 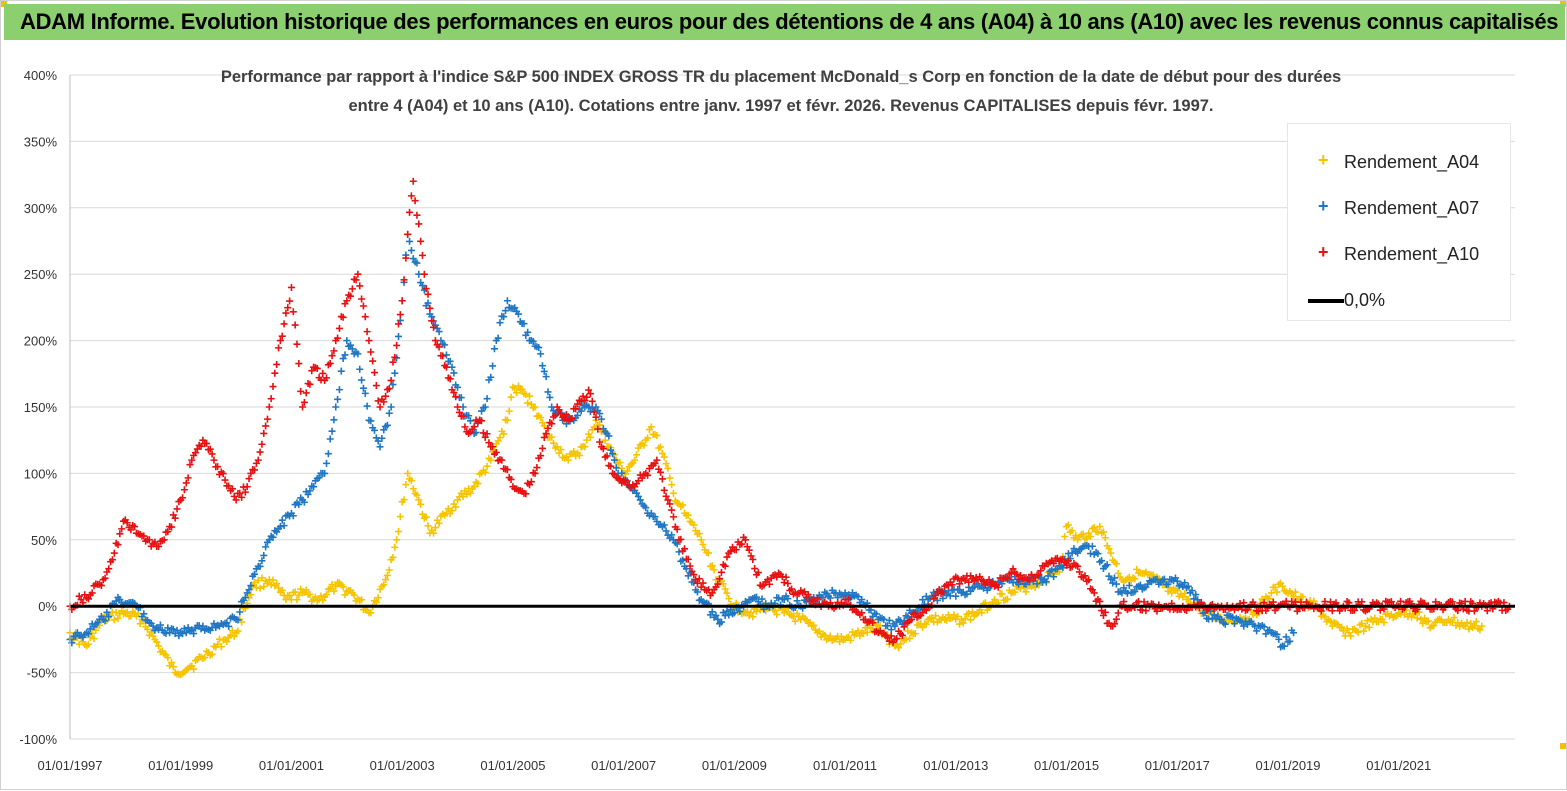 What do you see at coordinates (1287, 765) in the screenshot?
I see `x-tick-label: 01/01/2019` at bounding box center [1287, 765].